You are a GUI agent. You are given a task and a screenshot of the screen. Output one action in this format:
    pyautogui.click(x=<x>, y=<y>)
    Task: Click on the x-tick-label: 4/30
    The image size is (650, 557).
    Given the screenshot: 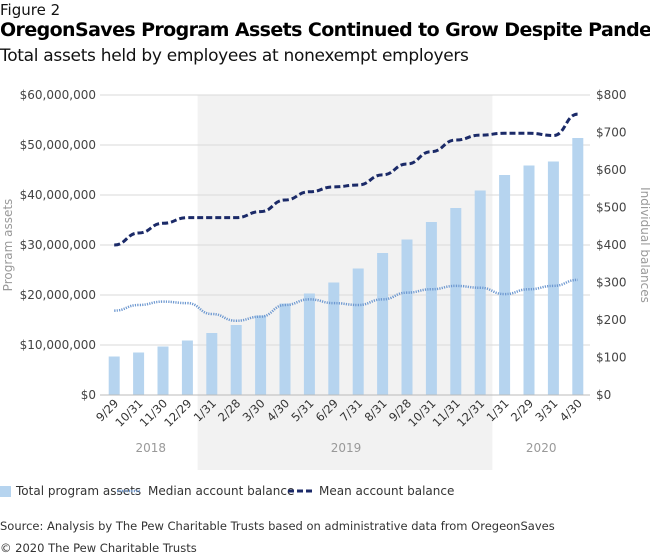 What is the action you would take?
    pyautogui.click(x=571, y=410)
    